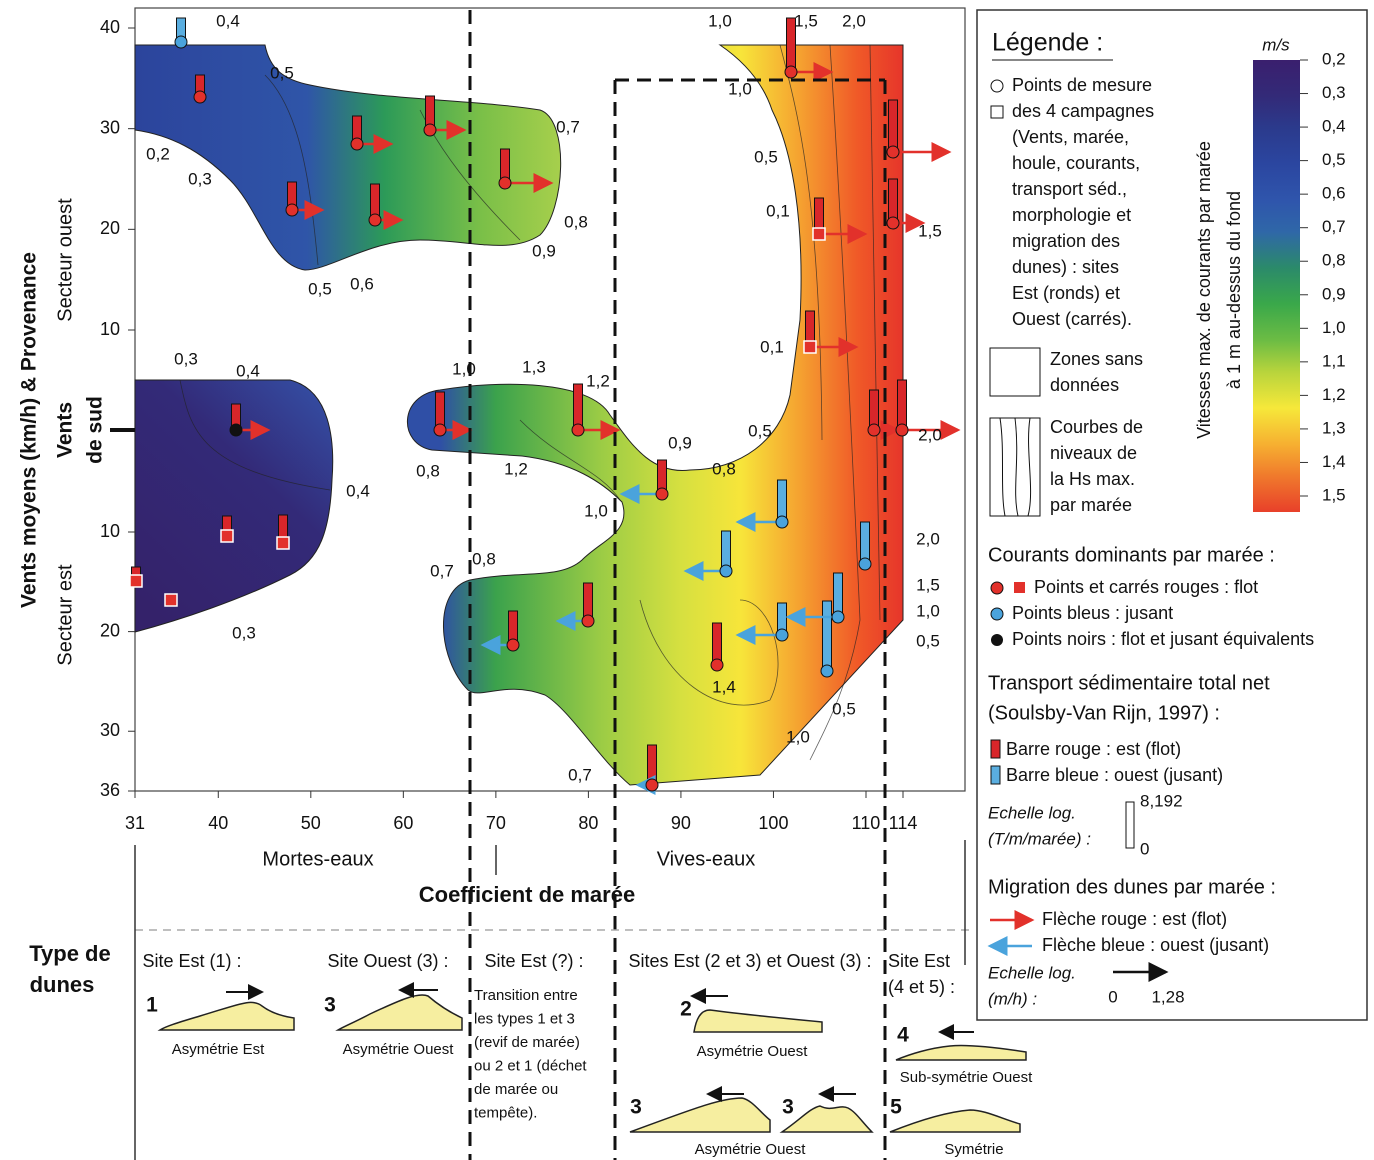 The image size is (1374, 1160). What do you see at coordinates (110, 630) in the screenshot?
I see `y-tick-label: 20` at bounding box center [110, 630].